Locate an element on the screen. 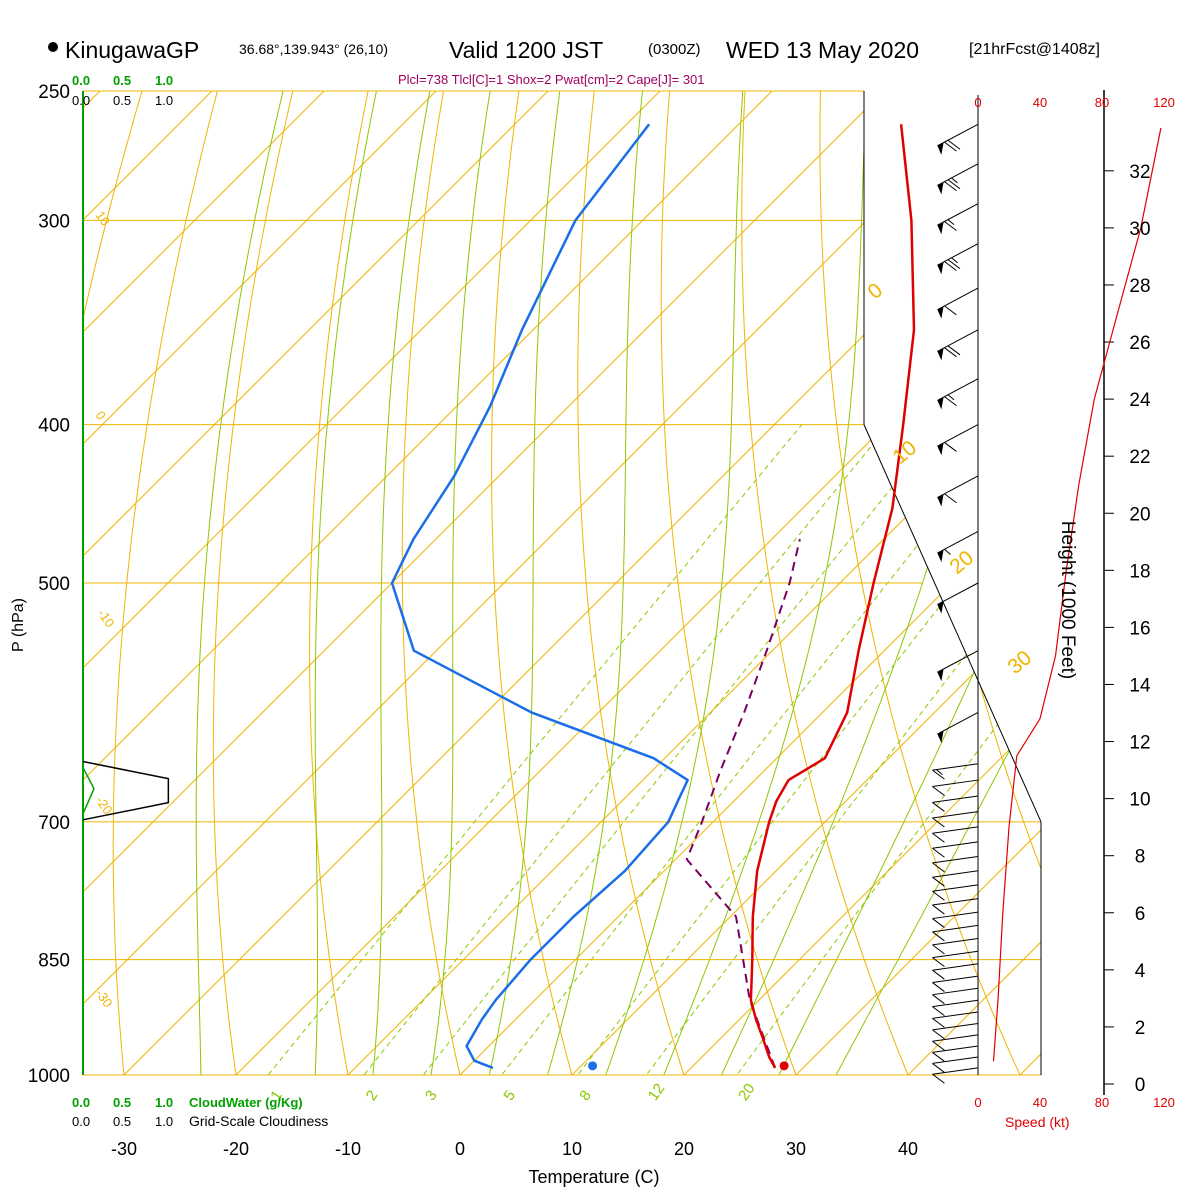 This screenshot has height=1200, width=1200. y-axis-label: P (hPa) is located at coordinates (18, 625).